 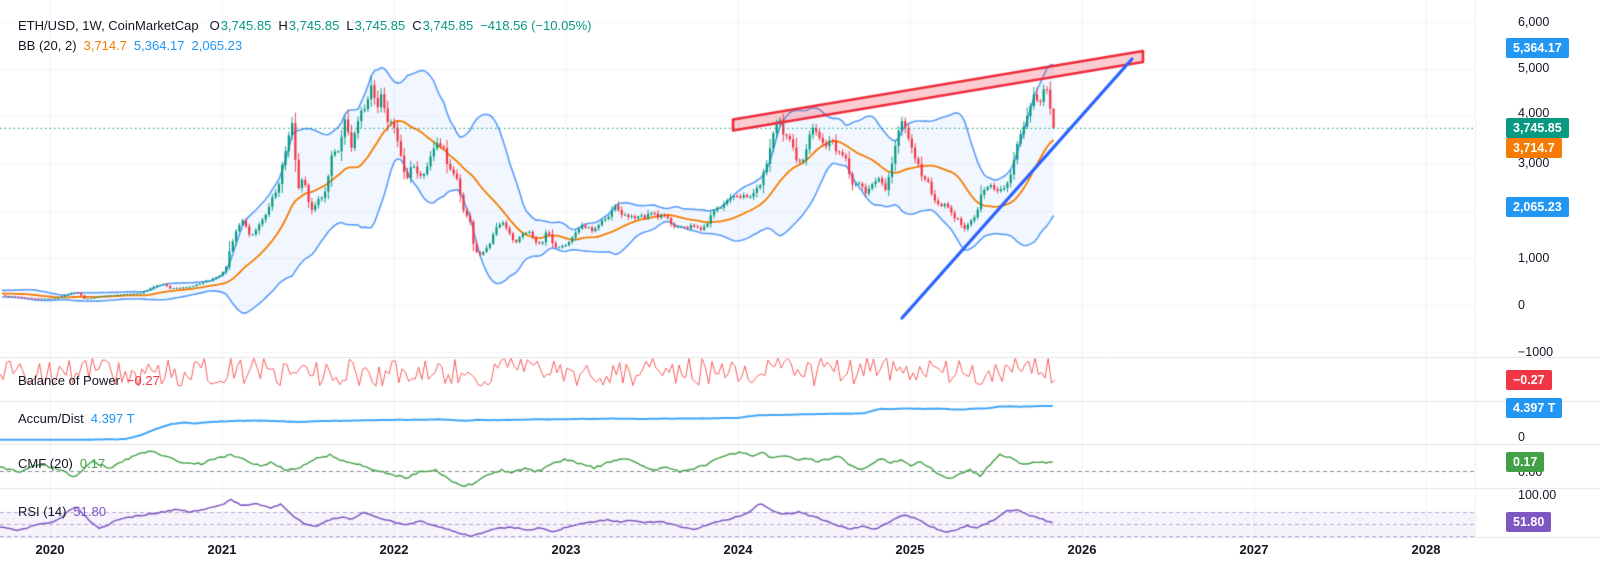 What do you see at coordinates (108, 25) in the screenshot?
I see `symbol-title: ETH/USD, 1W, CoinMarketCap` at bounding box center [108, 25].